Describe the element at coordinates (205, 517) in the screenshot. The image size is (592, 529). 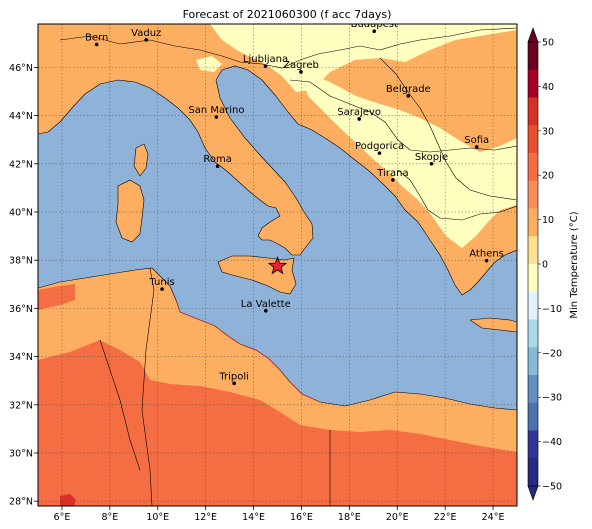
I see `lon-tick-label: 12°E` at that location.